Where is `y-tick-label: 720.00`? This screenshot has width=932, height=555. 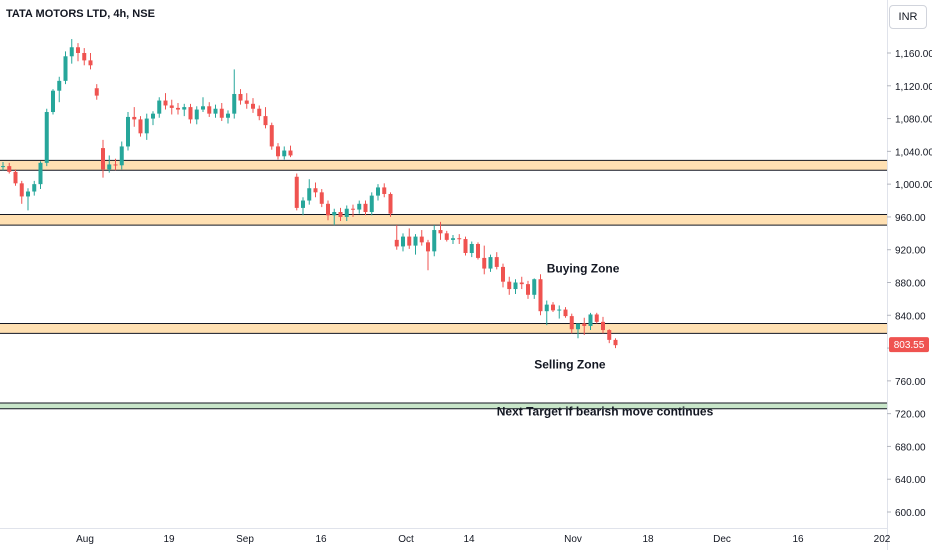
y-tick-label: 720.00 is located at coordinates (910, 415).